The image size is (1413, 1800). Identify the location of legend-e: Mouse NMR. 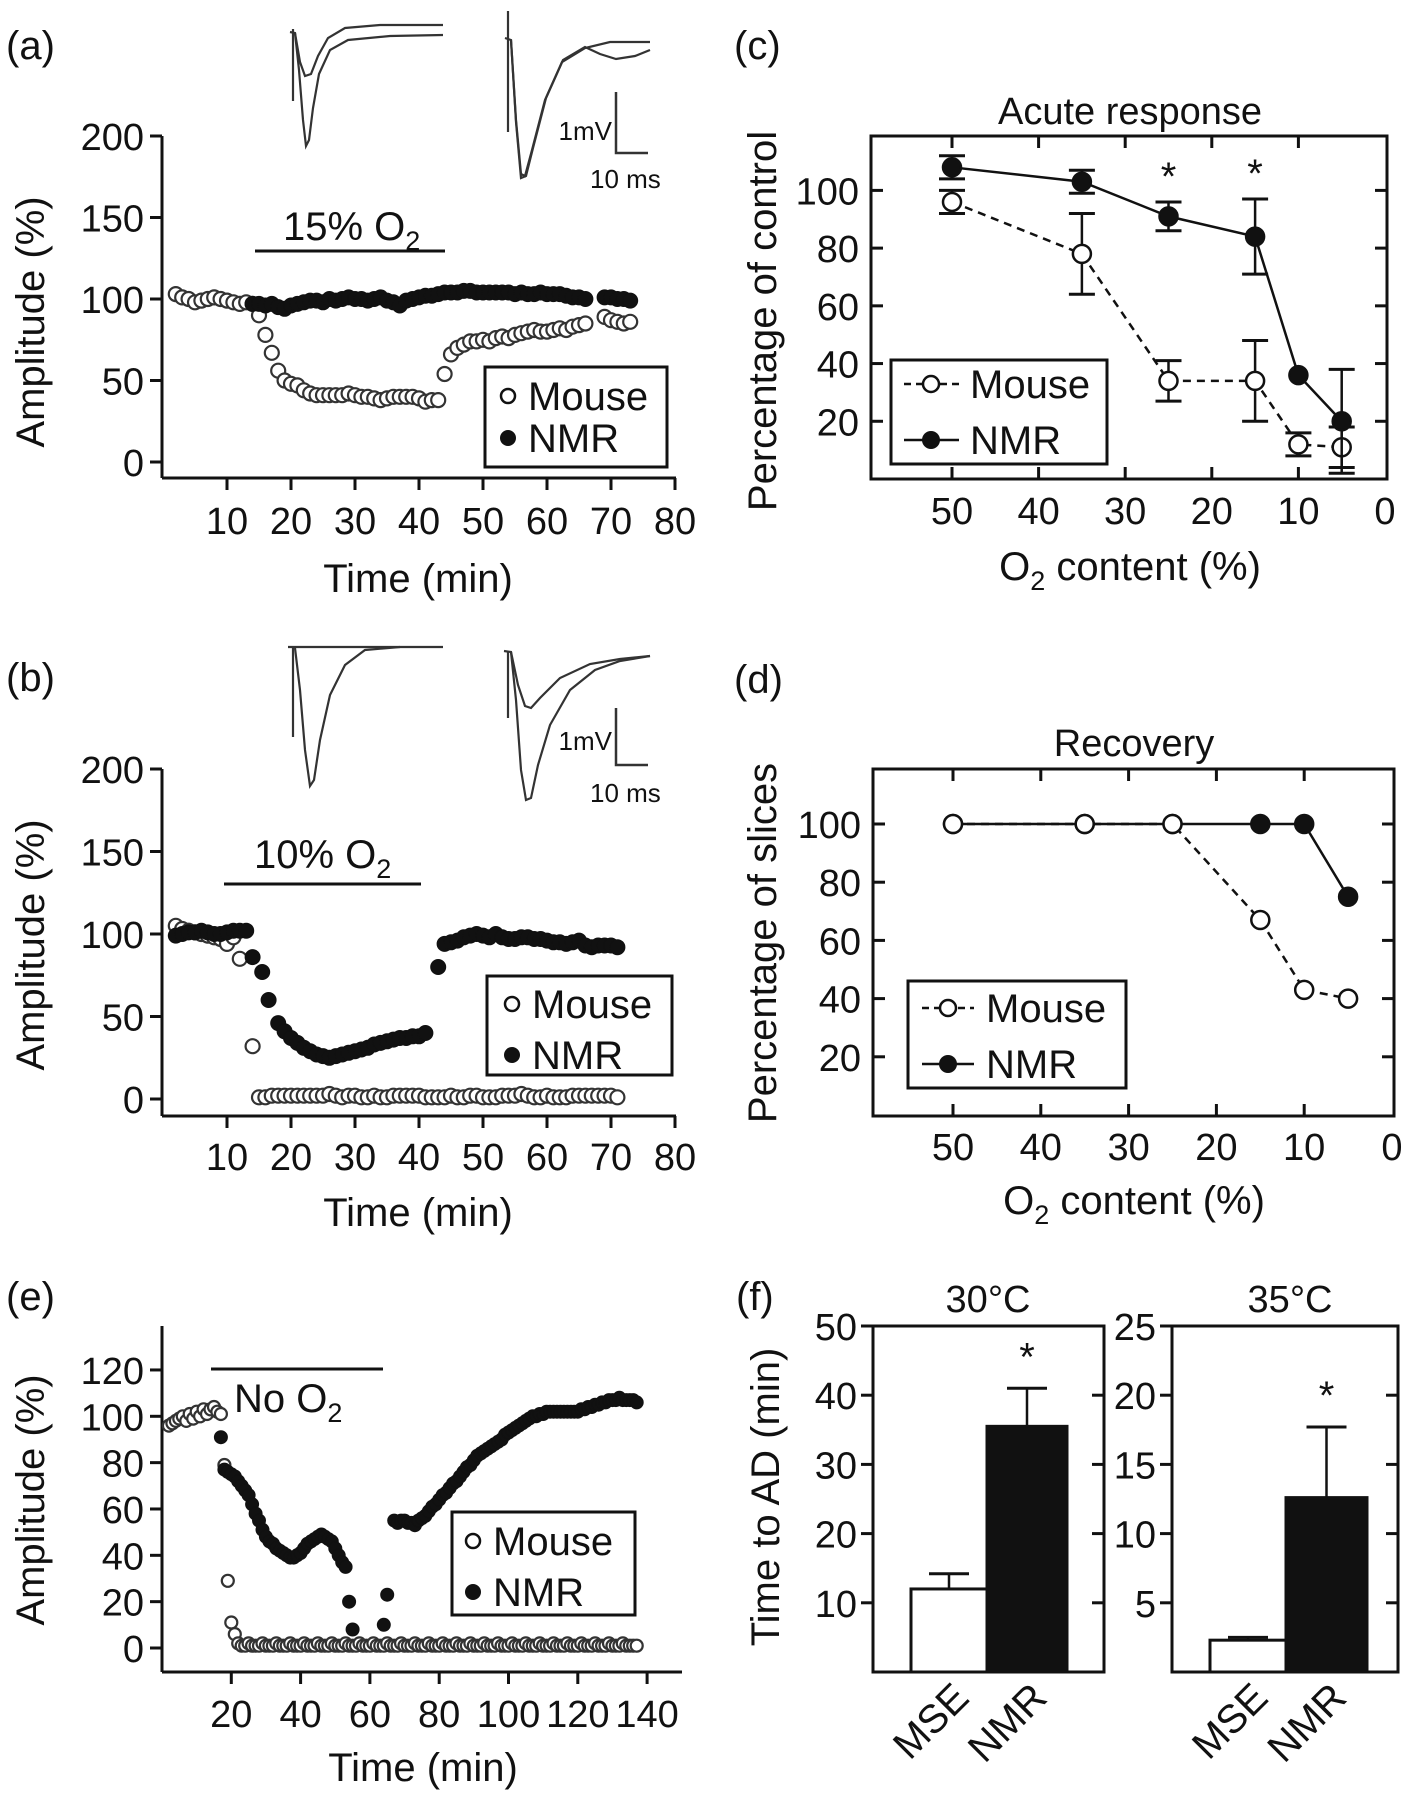
(543, 1563).